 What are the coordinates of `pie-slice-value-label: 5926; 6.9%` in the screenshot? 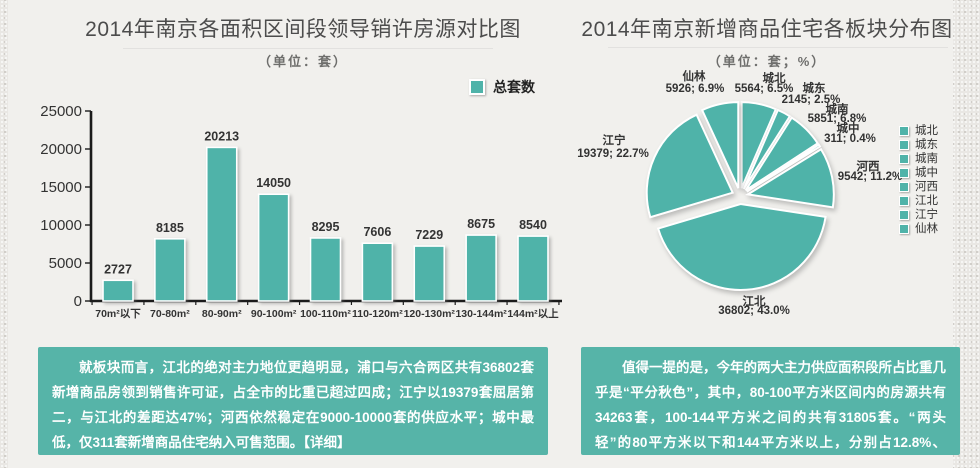 It's located at (695, 89).